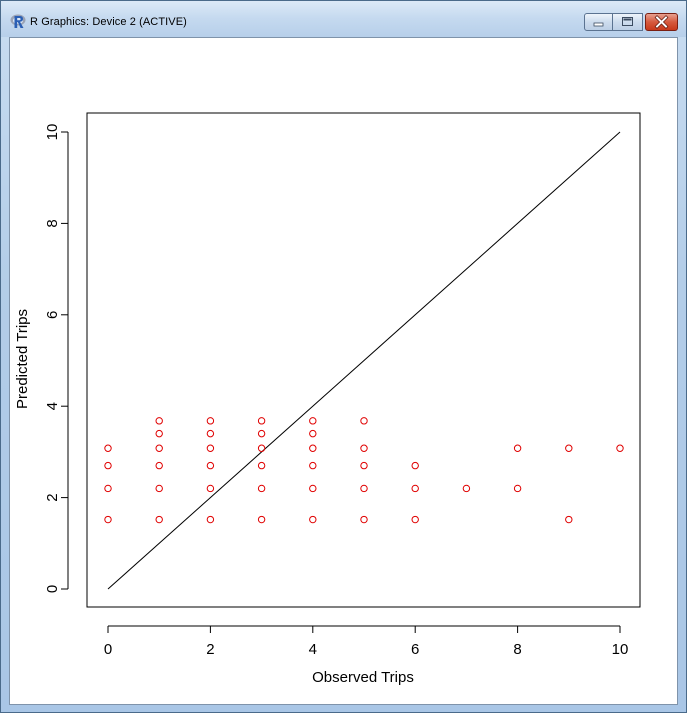  I want to click on maximize-button, so click(628, 22).